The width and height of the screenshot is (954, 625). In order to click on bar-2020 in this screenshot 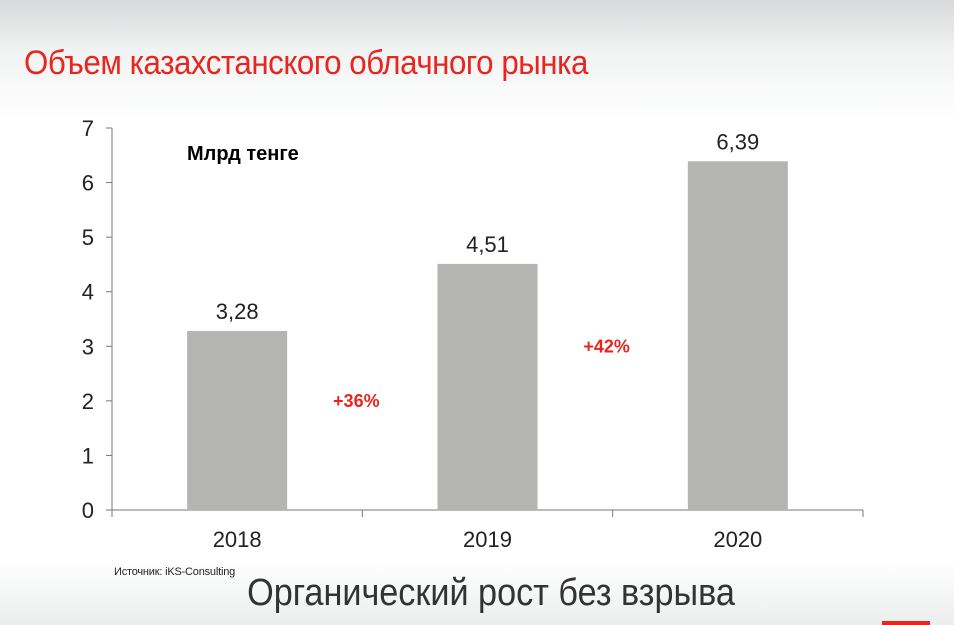, I will do `click(737, 335)`.